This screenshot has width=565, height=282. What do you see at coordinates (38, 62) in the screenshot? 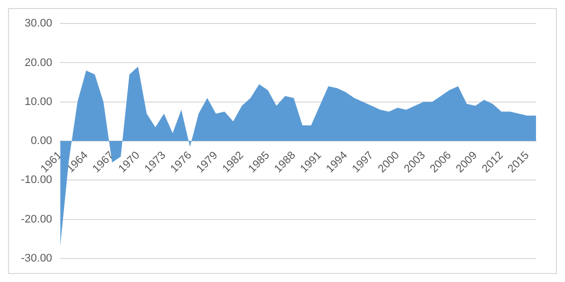
I see `y-tick-label: 20.00` at bounding box center [38, 62].